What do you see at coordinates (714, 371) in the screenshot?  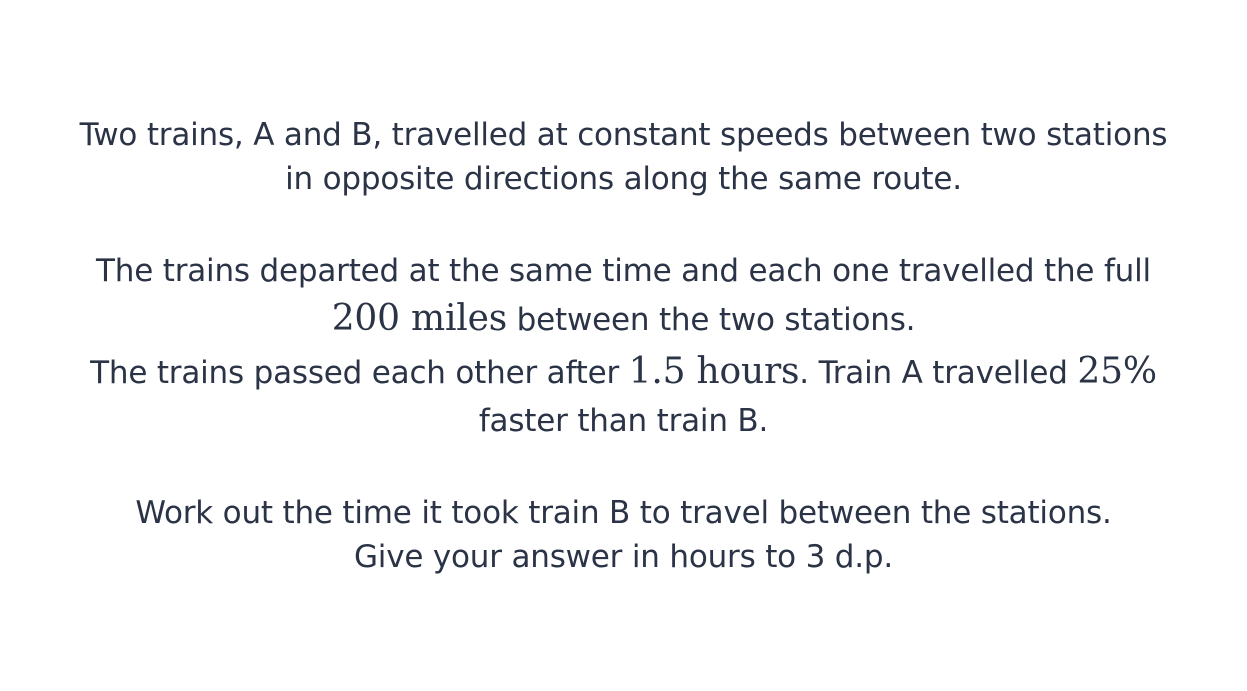 I see `time-value: 1.5 hours` at bounding box center [714, 371].